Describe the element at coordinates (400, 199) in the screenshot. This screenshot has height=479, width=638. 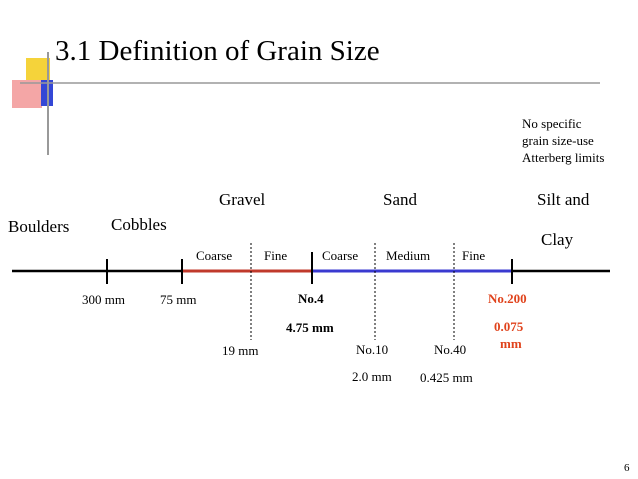
I see `label-sand: Sand` at that location.